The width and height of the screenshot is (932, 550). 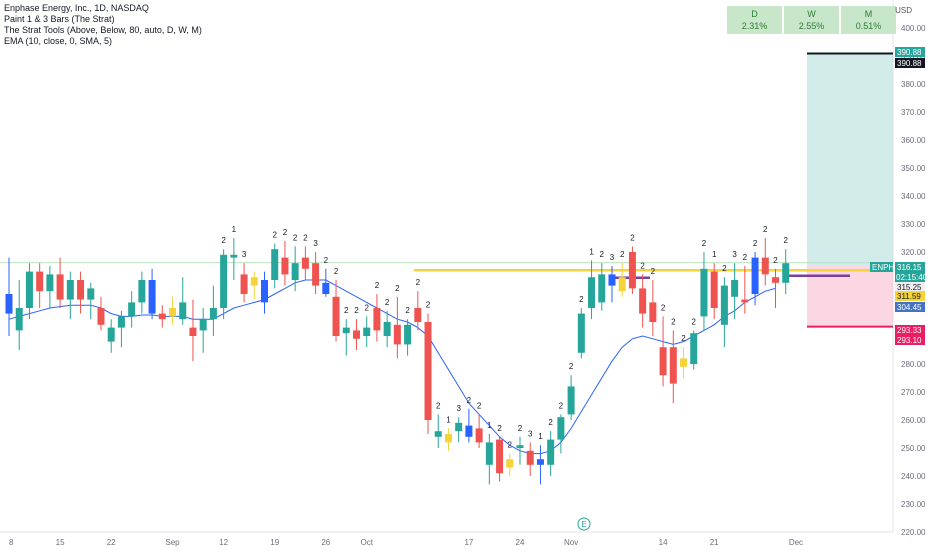 What do you see at coordinates (910, 277) in the screenshot?
I see `countdown-bg` at bounding box center [910, 277].